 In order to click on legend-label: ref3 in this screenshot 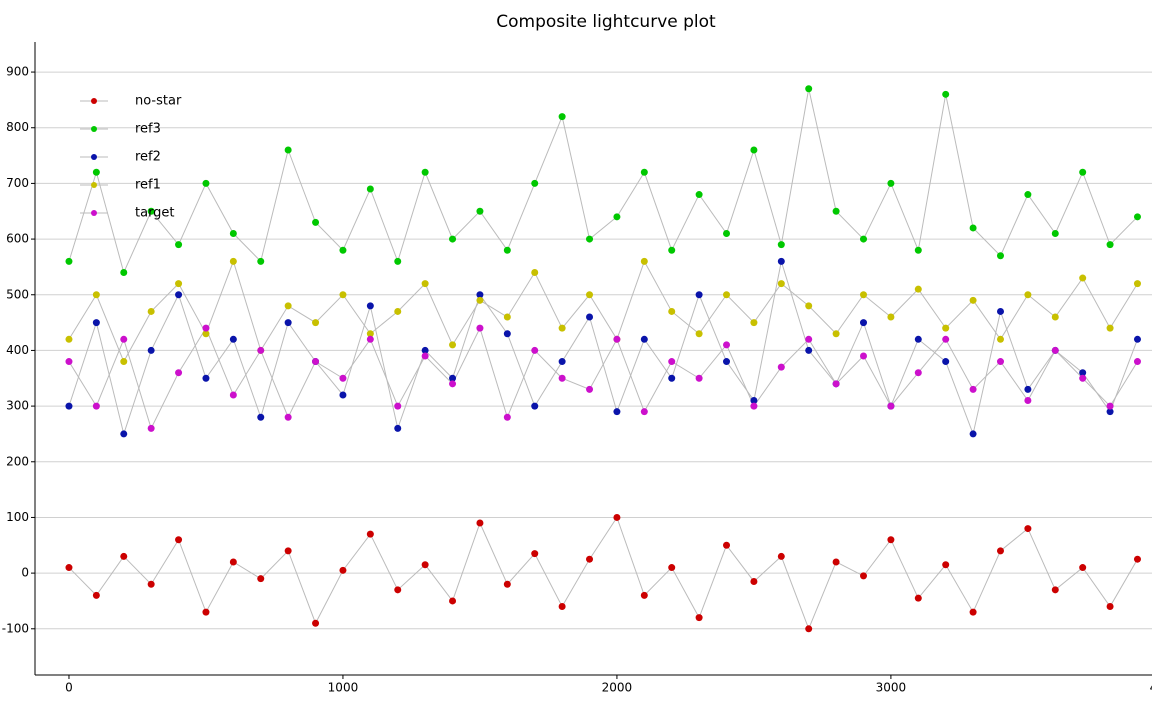, I will do `click(148, 129)`.